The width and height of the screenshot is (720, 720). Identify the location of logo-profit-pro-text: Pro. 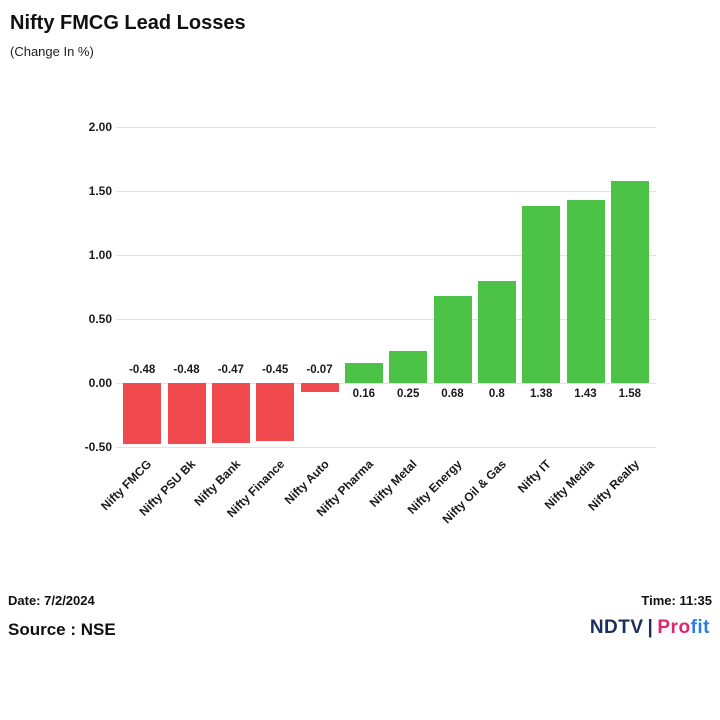
(674, 627).